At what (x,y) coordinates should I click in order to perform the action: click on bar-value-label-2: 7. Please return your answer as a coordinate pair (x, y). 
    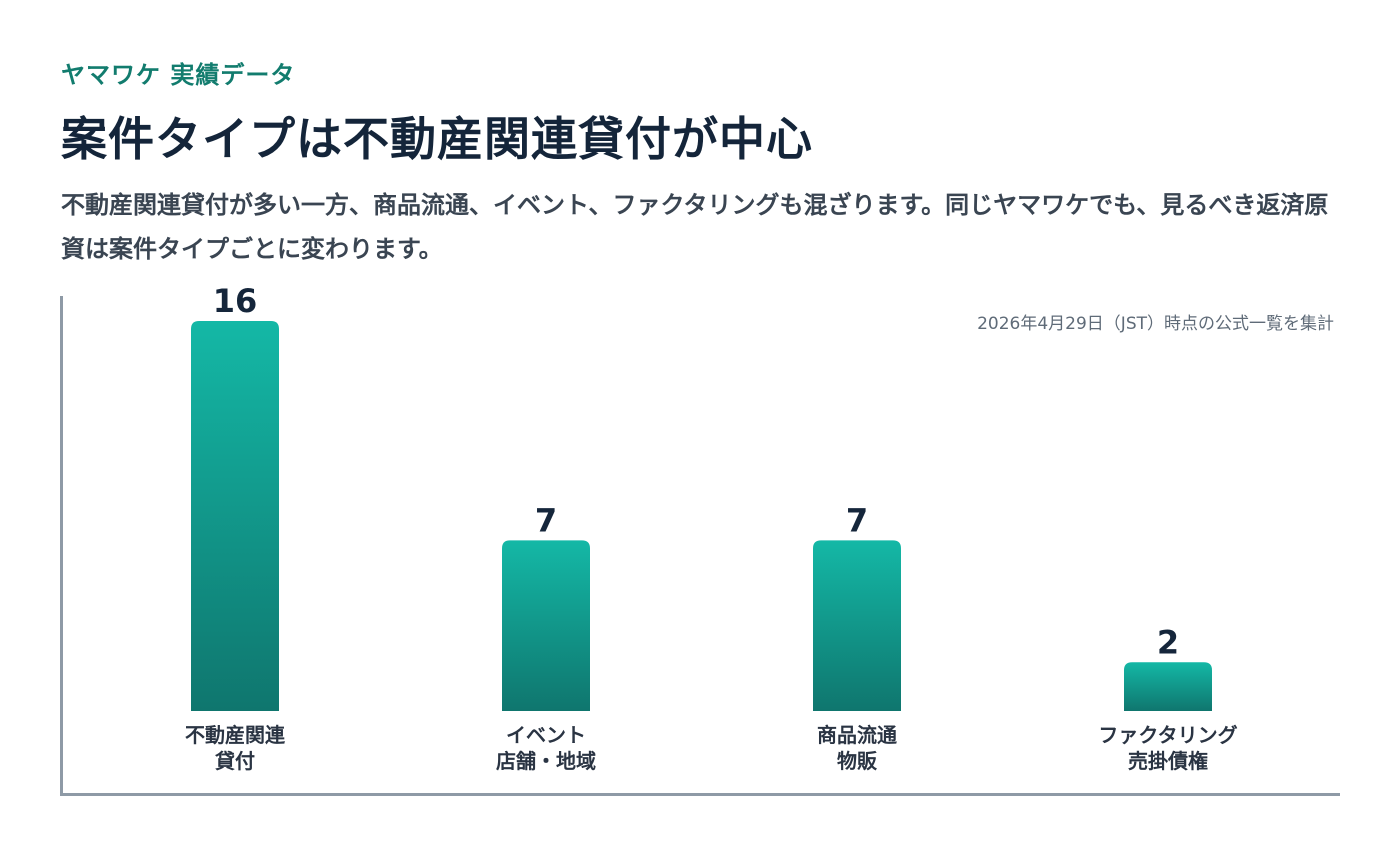
    Looking at the image, I should click on (546, 520).